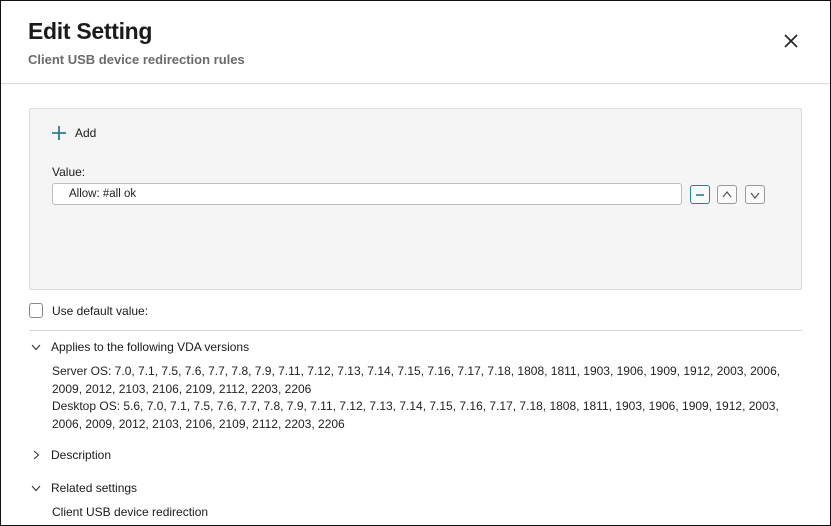 The width and height of the screenshot is (831, 526). Describe the element at coordinates (415, 330) in the screenshot. I see `divider` at that location.